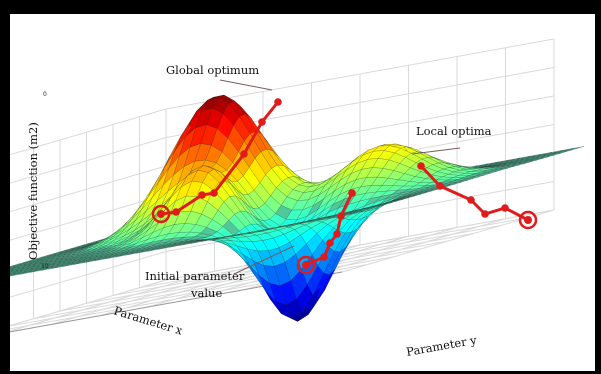 This screenshot has width=601, height=374. What do you see at coordinates (454, 131) in the screenshot?
I see `local-optima-label: Local optima` at bounding box center [454, 131].